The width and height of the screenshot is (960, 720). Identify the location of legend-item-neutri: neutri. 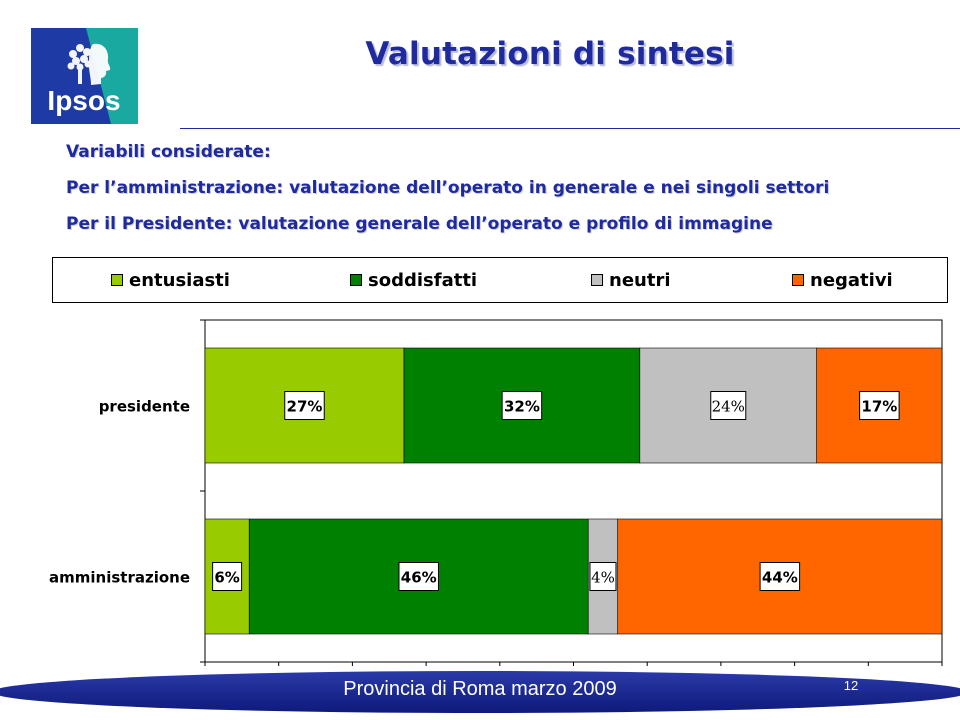
(631, 280).